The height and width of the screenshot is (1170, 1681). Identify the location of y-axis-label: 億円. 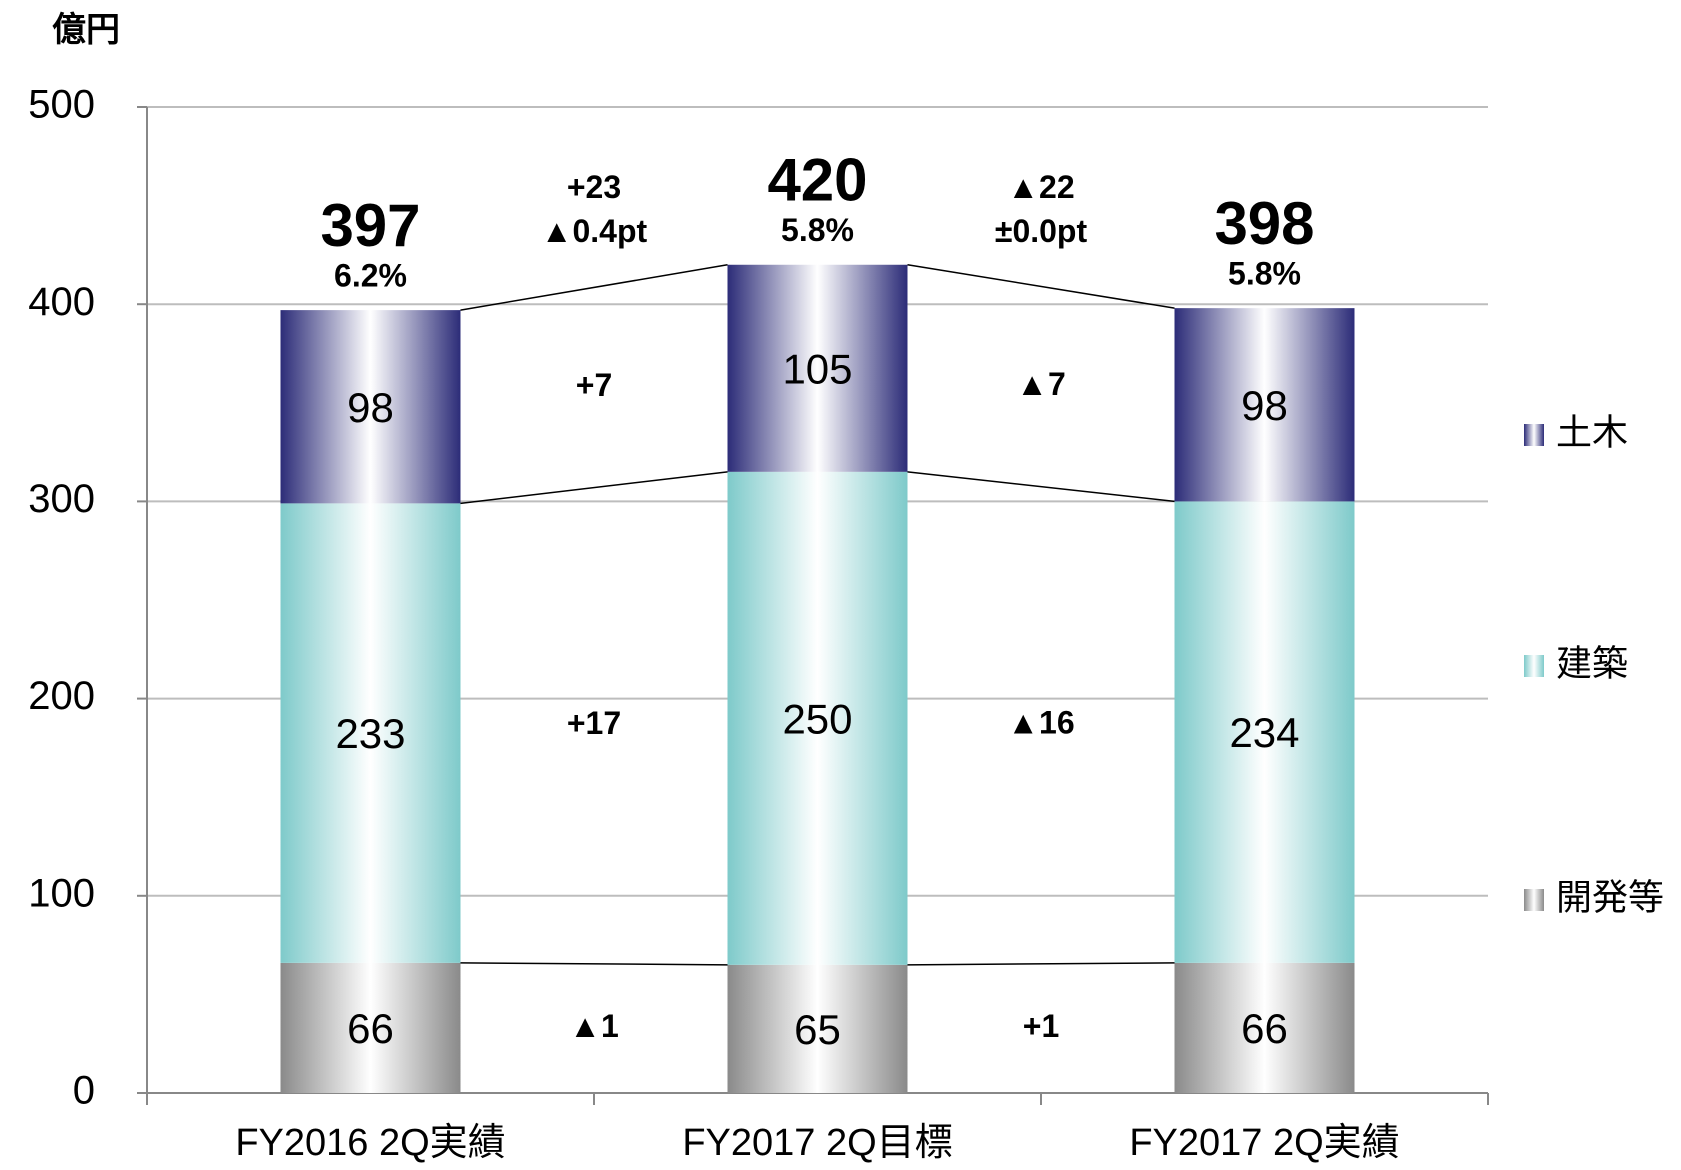
(86, 30).